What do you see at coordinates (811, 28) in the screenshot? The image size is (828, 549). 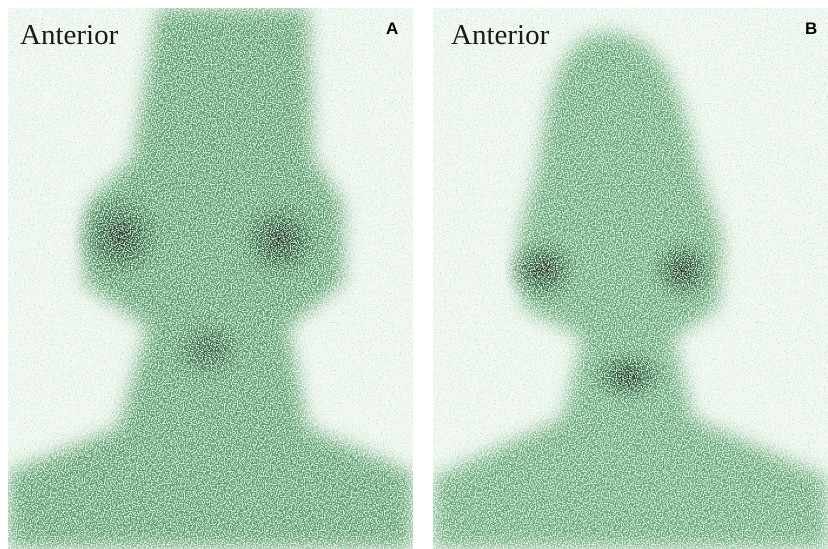 I see `panel-label: B` at bounding box center [811, 28].